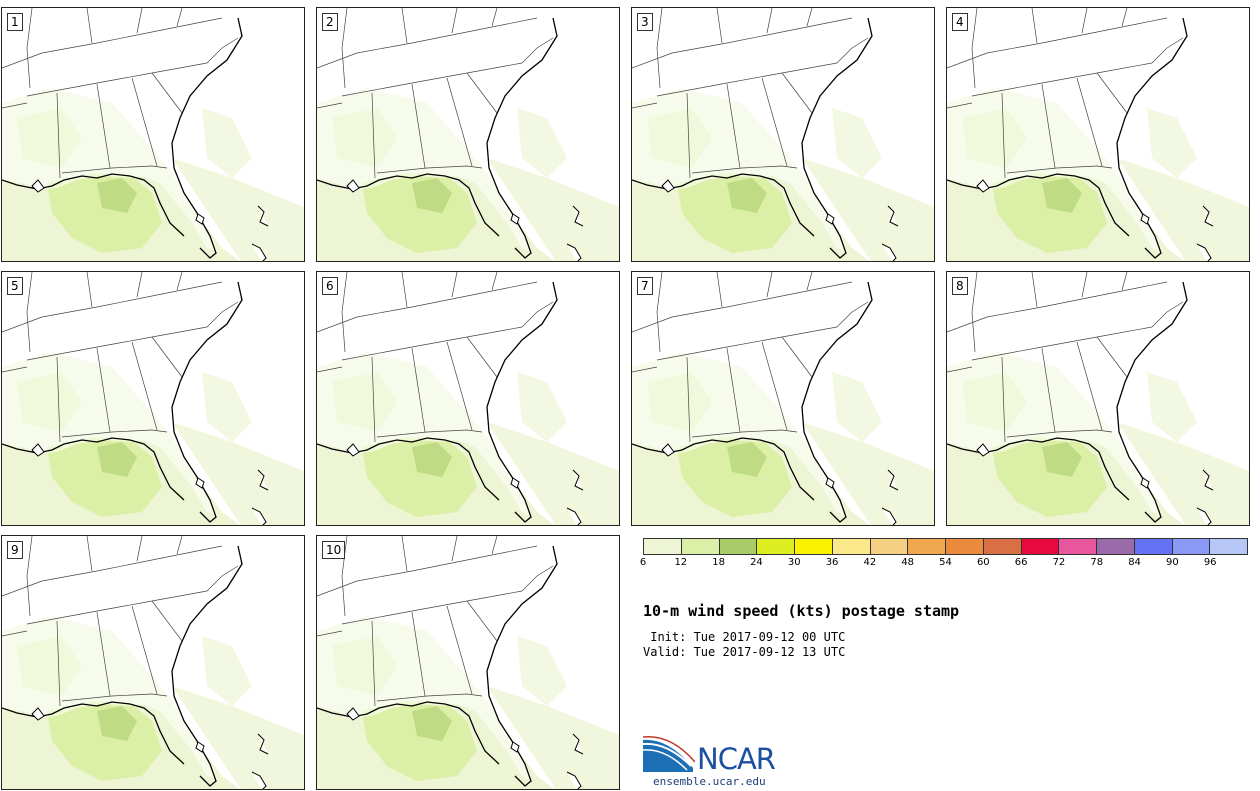 This screenshot has height=791, width=1260. I want to click on colorbar-tick-label: 66, so click(1021, 562).